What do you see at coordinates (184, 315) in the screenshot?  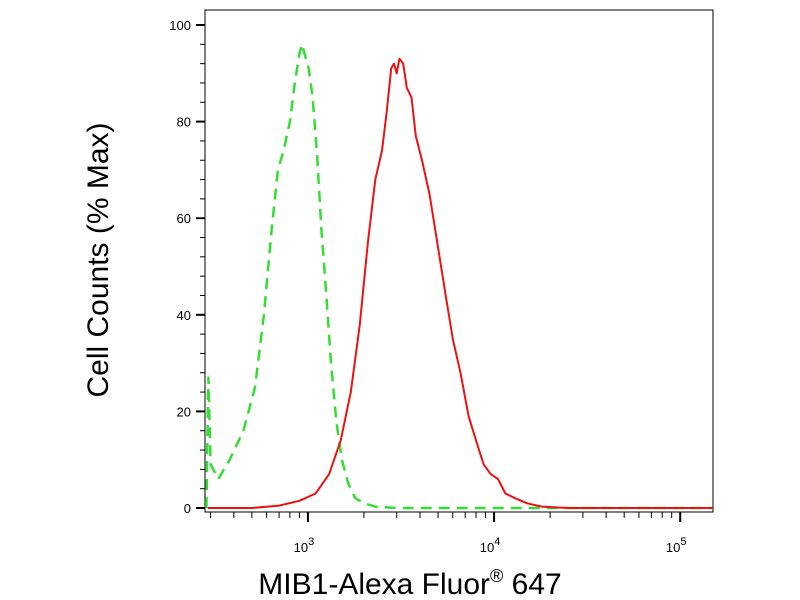 I see `y-tick-label: 40` at bounding box center [184, 315].